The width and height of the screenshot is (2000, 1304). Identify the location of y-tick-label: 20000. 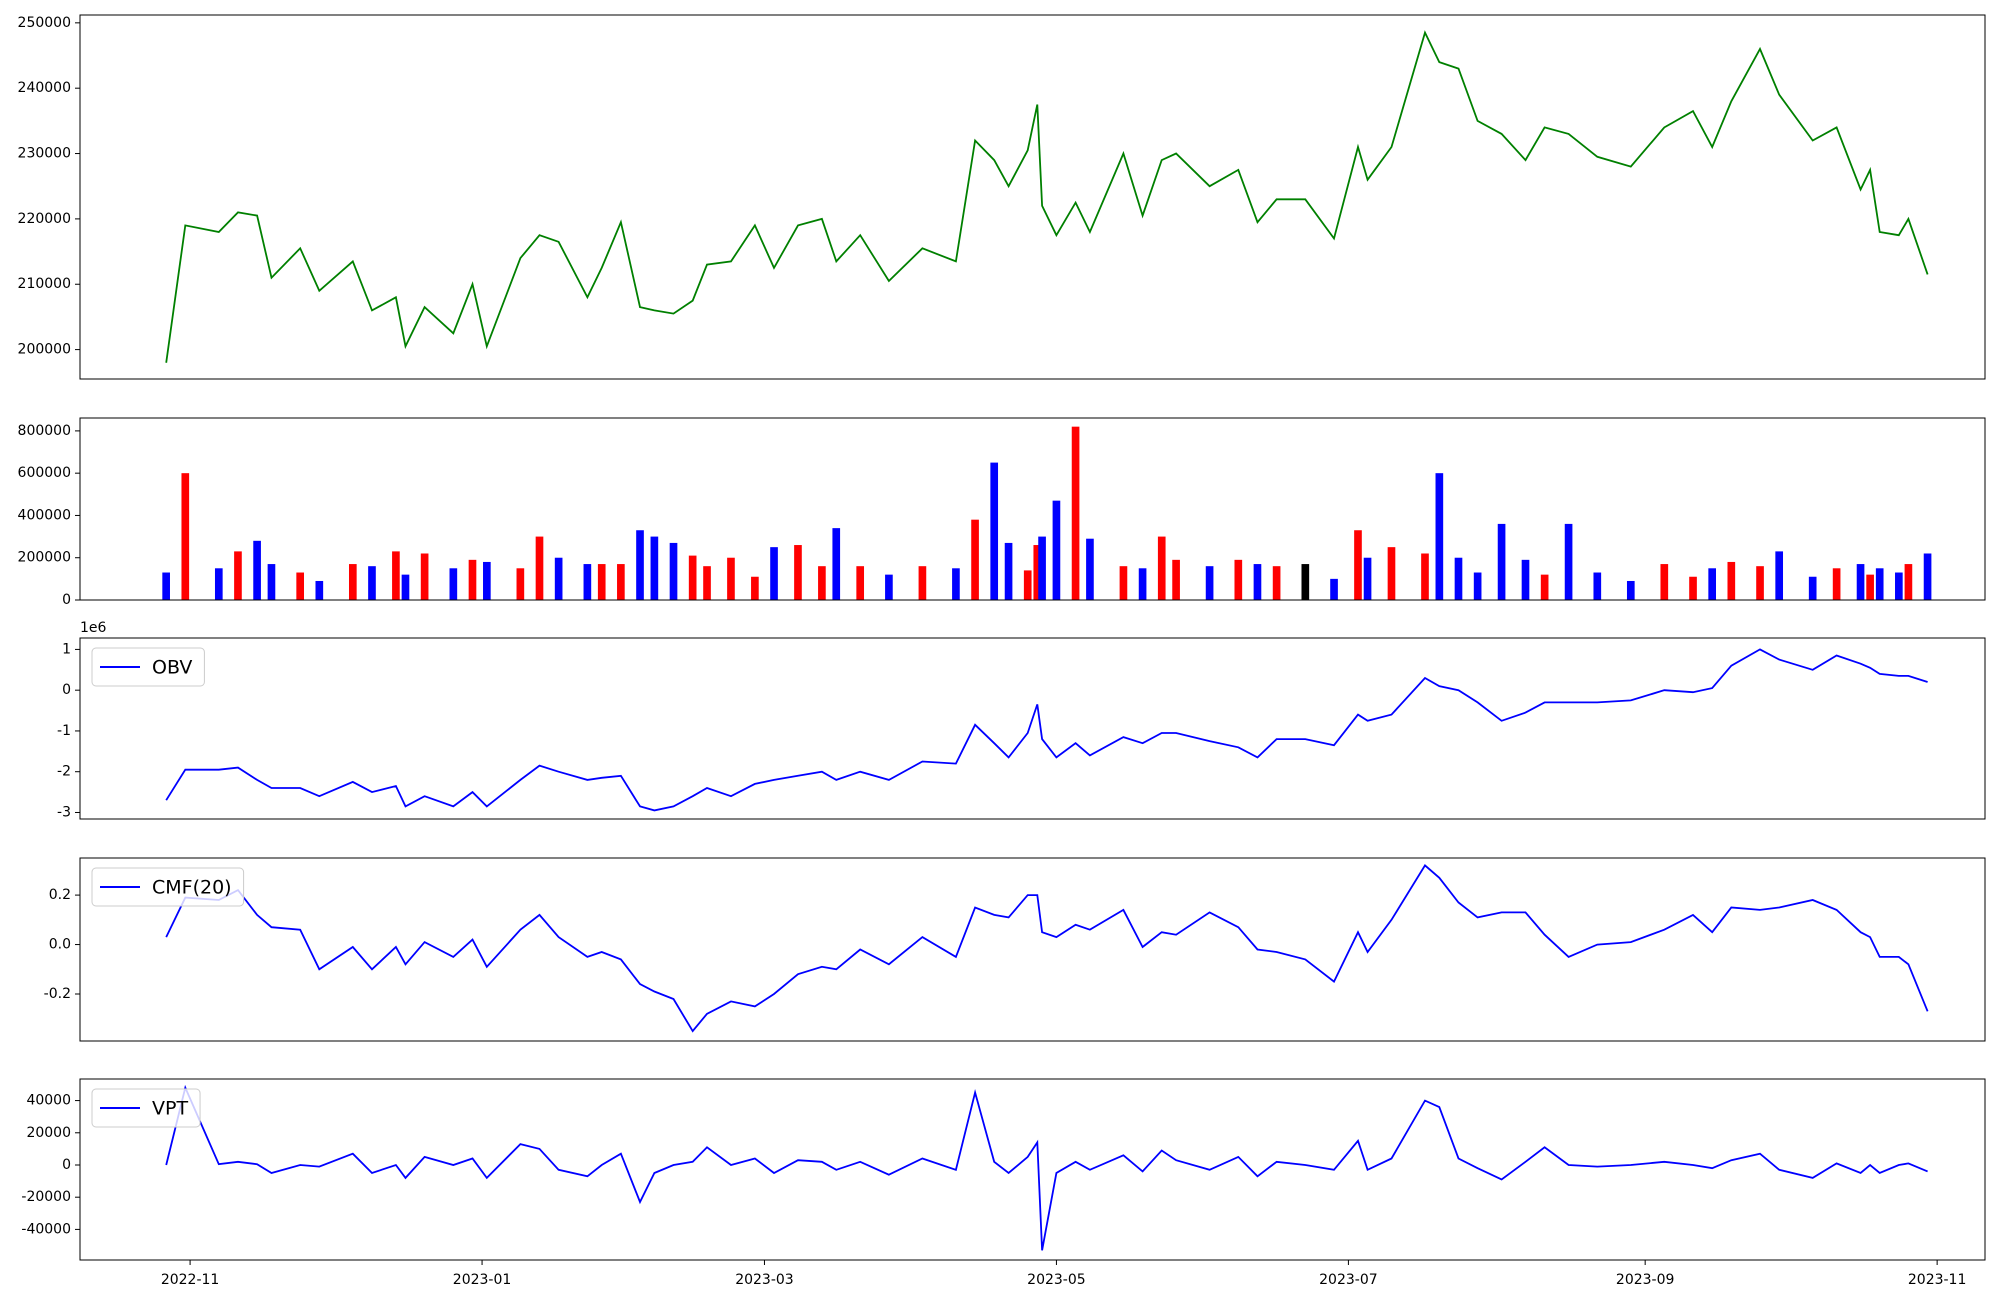
(48, 1133).